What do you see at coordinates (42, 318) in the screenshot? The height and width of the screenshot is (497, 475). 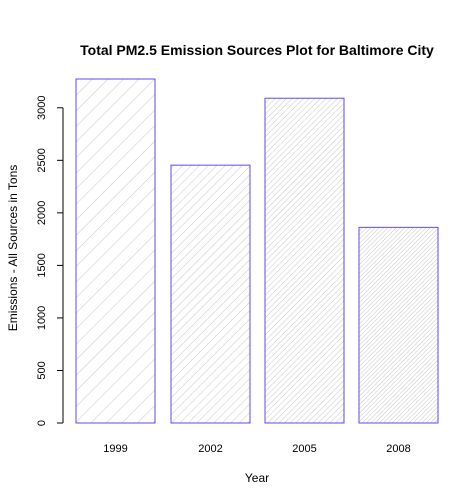 I see `y-tick-label: 1000` at bounding box center [42, 318].